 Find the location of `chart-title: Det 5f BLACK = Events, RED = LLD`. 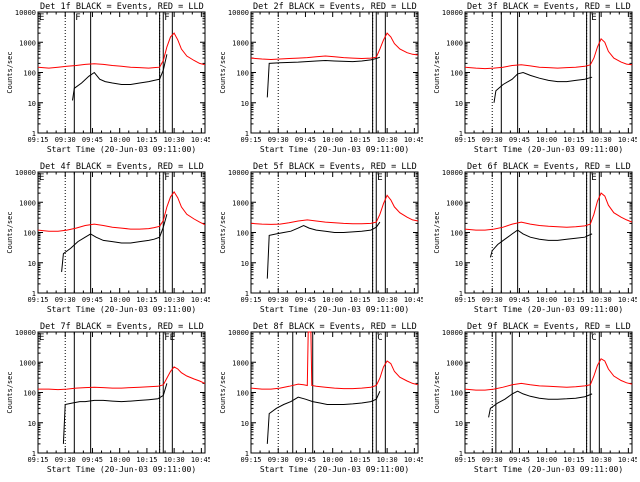

chart-title: Det 5f BLACK = Events, RED = LLD is located at coordinates (335, 167).